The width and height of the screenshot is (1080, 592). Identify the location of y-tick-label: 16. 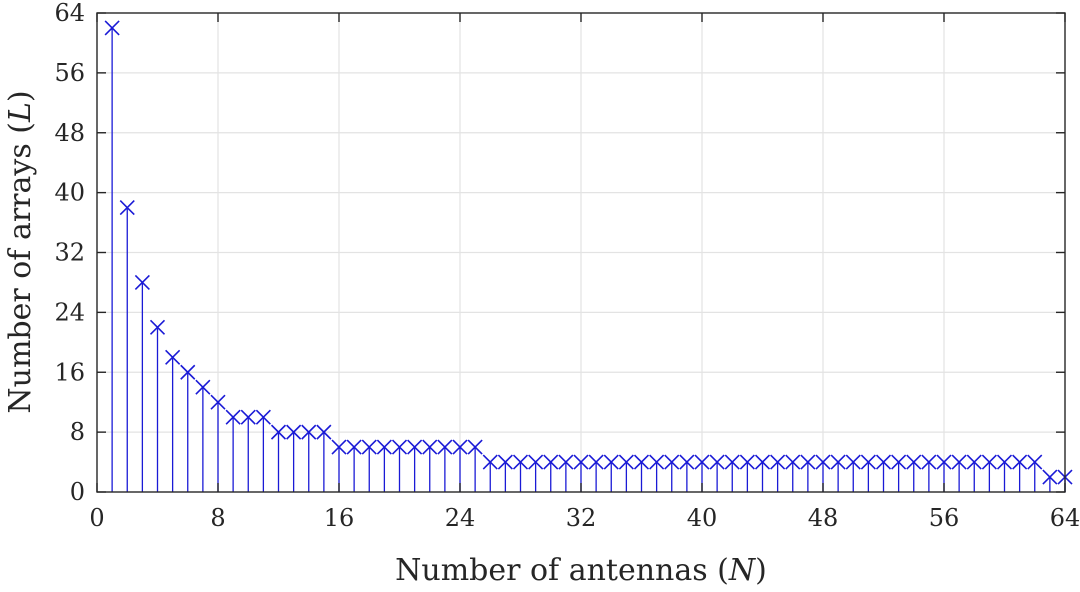
(69, 372).